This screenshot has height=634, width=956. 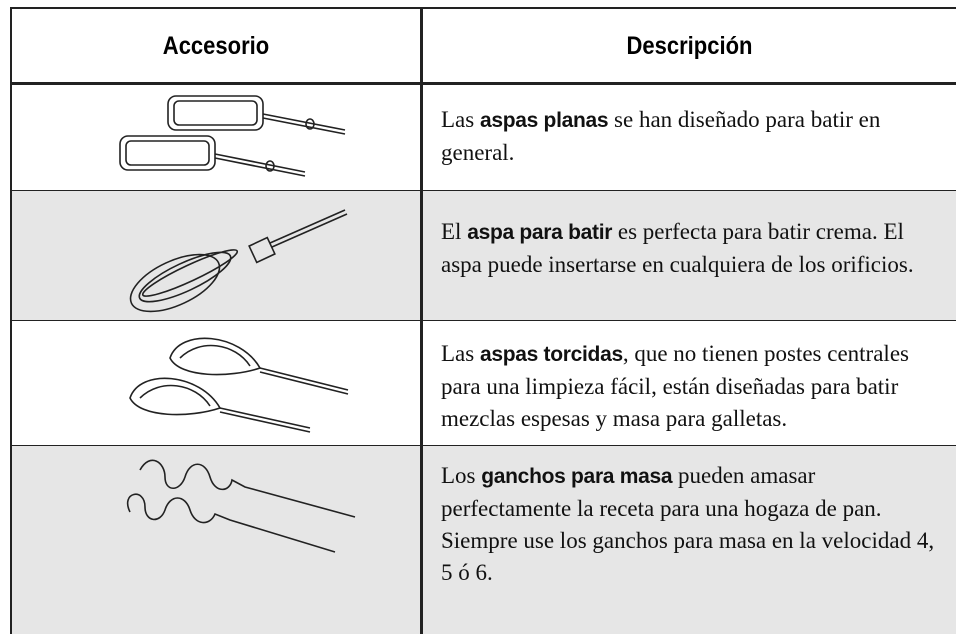 I want to click on bold-text: aspas planas, so click(x=544, y=120).